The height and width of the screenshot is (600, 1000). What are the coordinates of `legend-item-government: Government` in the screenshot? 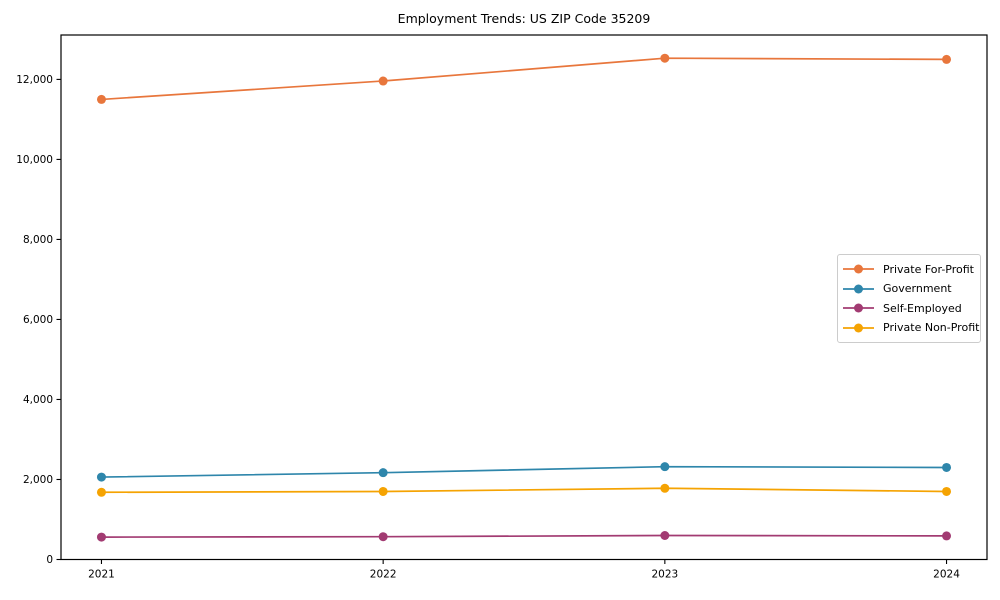 It's located at (908, 289).